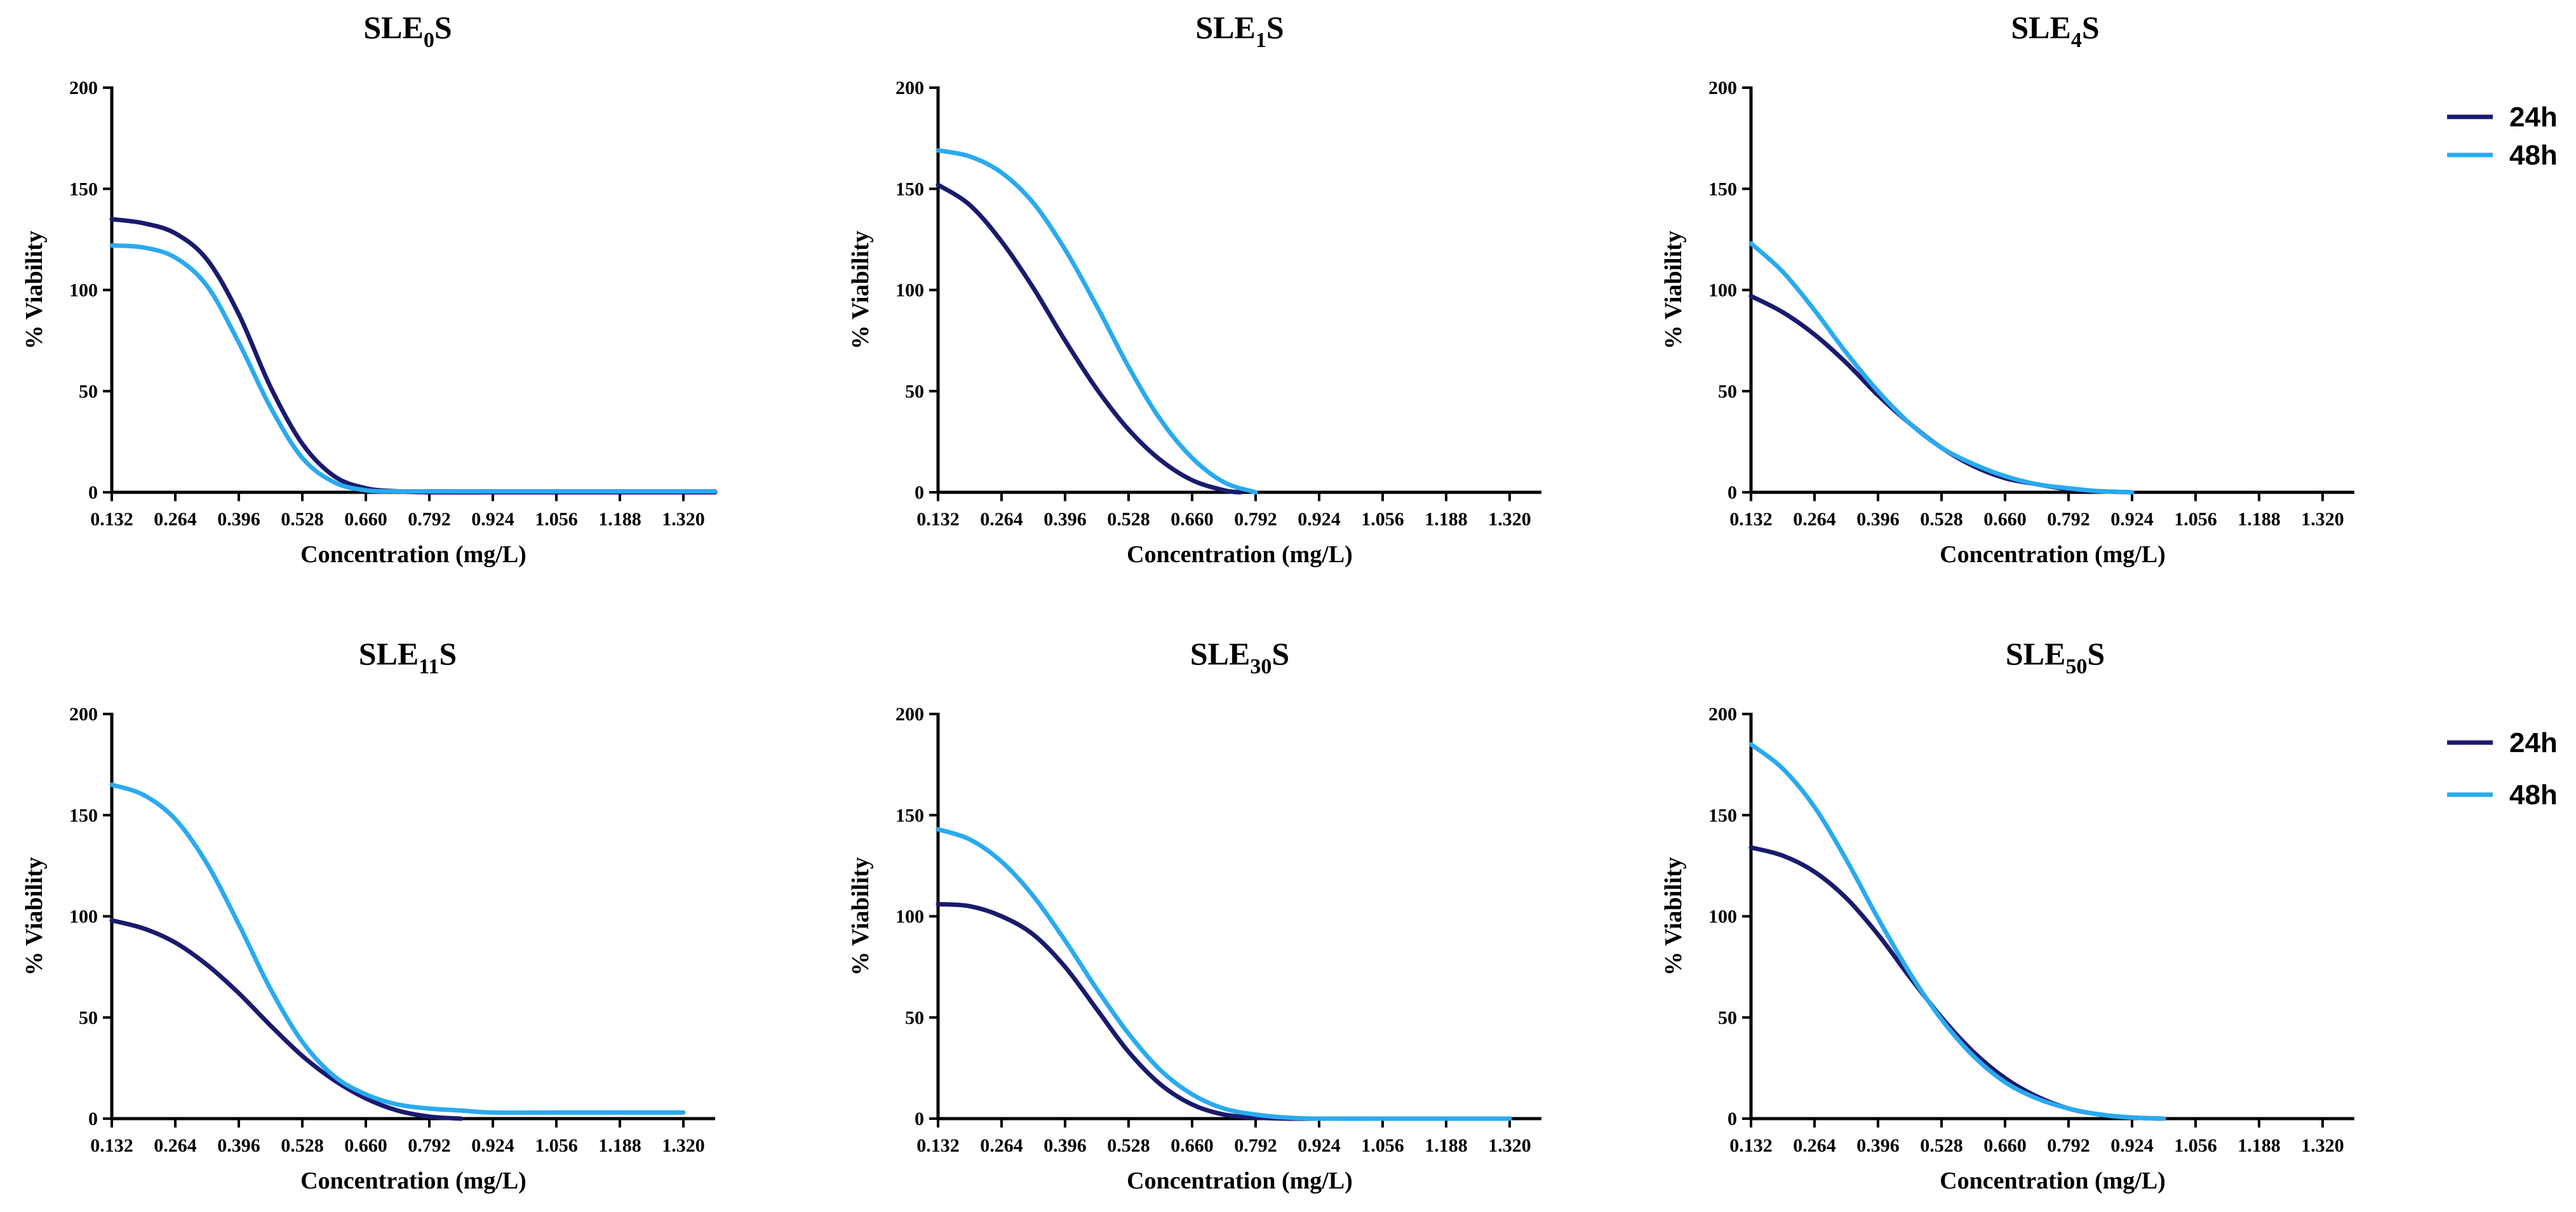 The width and height of the screenshot is (2576, 1212). Describe the element at coordinates (407, 31) in the screenshot. I see `panel-title: SLE0S` at that location.